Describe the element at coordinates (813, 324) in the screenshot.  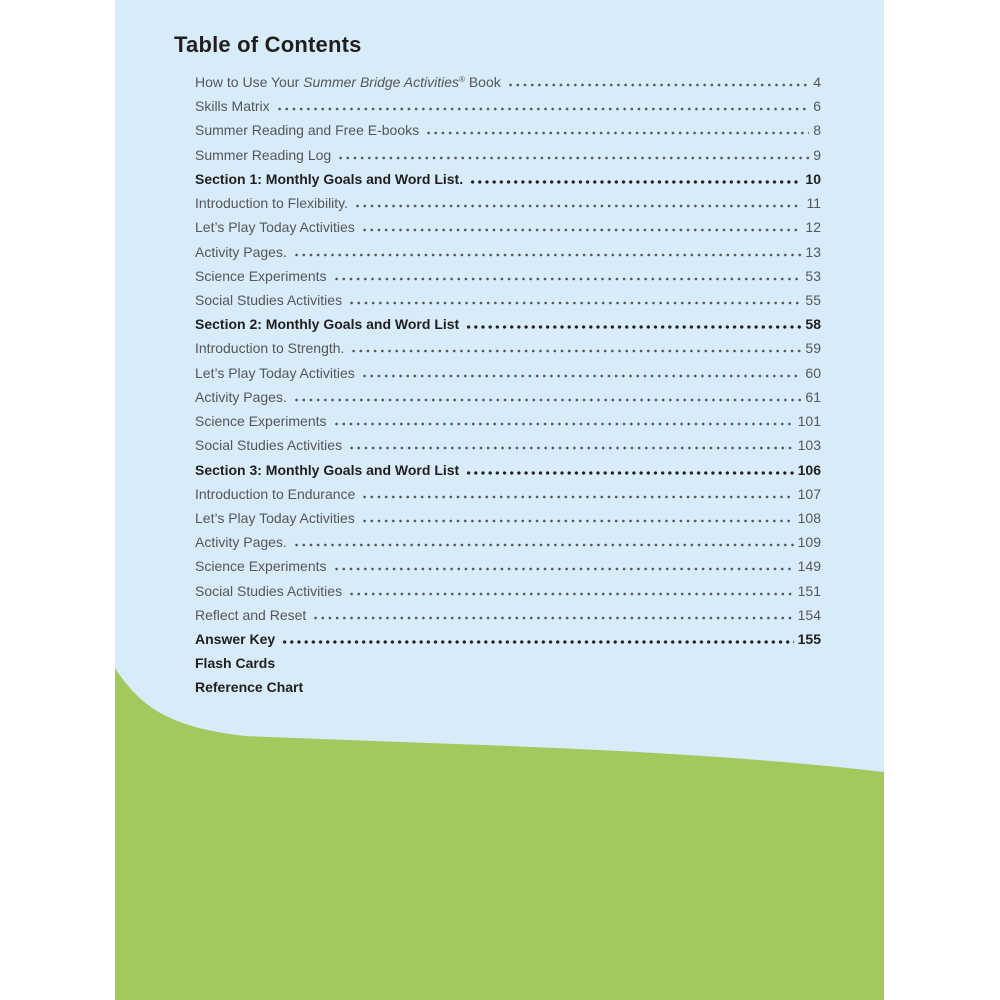
I see `toc-page-number: 58` at that location.